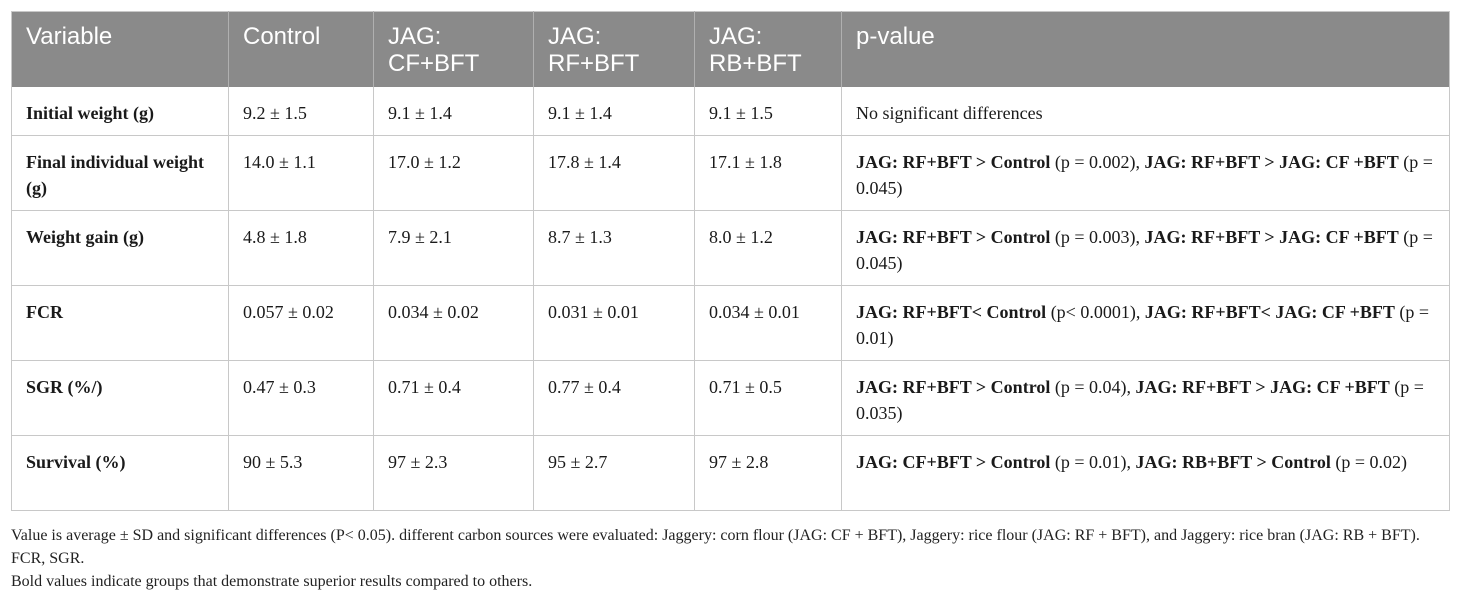 The height and width of the screenshot is (603, 1460). What do you see at coordinates (301, 49) in the screenshot?
I see `header-control: Control` at bounding box center [301, 49].